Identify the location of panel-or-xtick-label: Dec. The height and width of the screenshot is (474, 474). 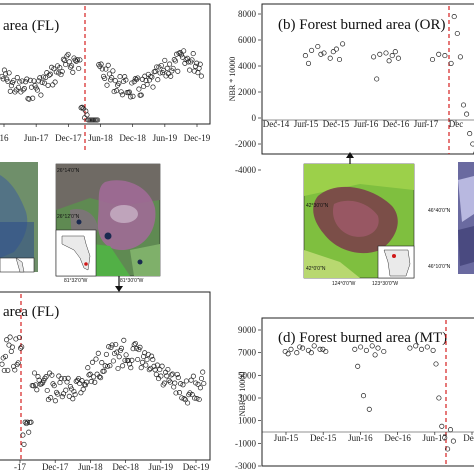
(456, 124).